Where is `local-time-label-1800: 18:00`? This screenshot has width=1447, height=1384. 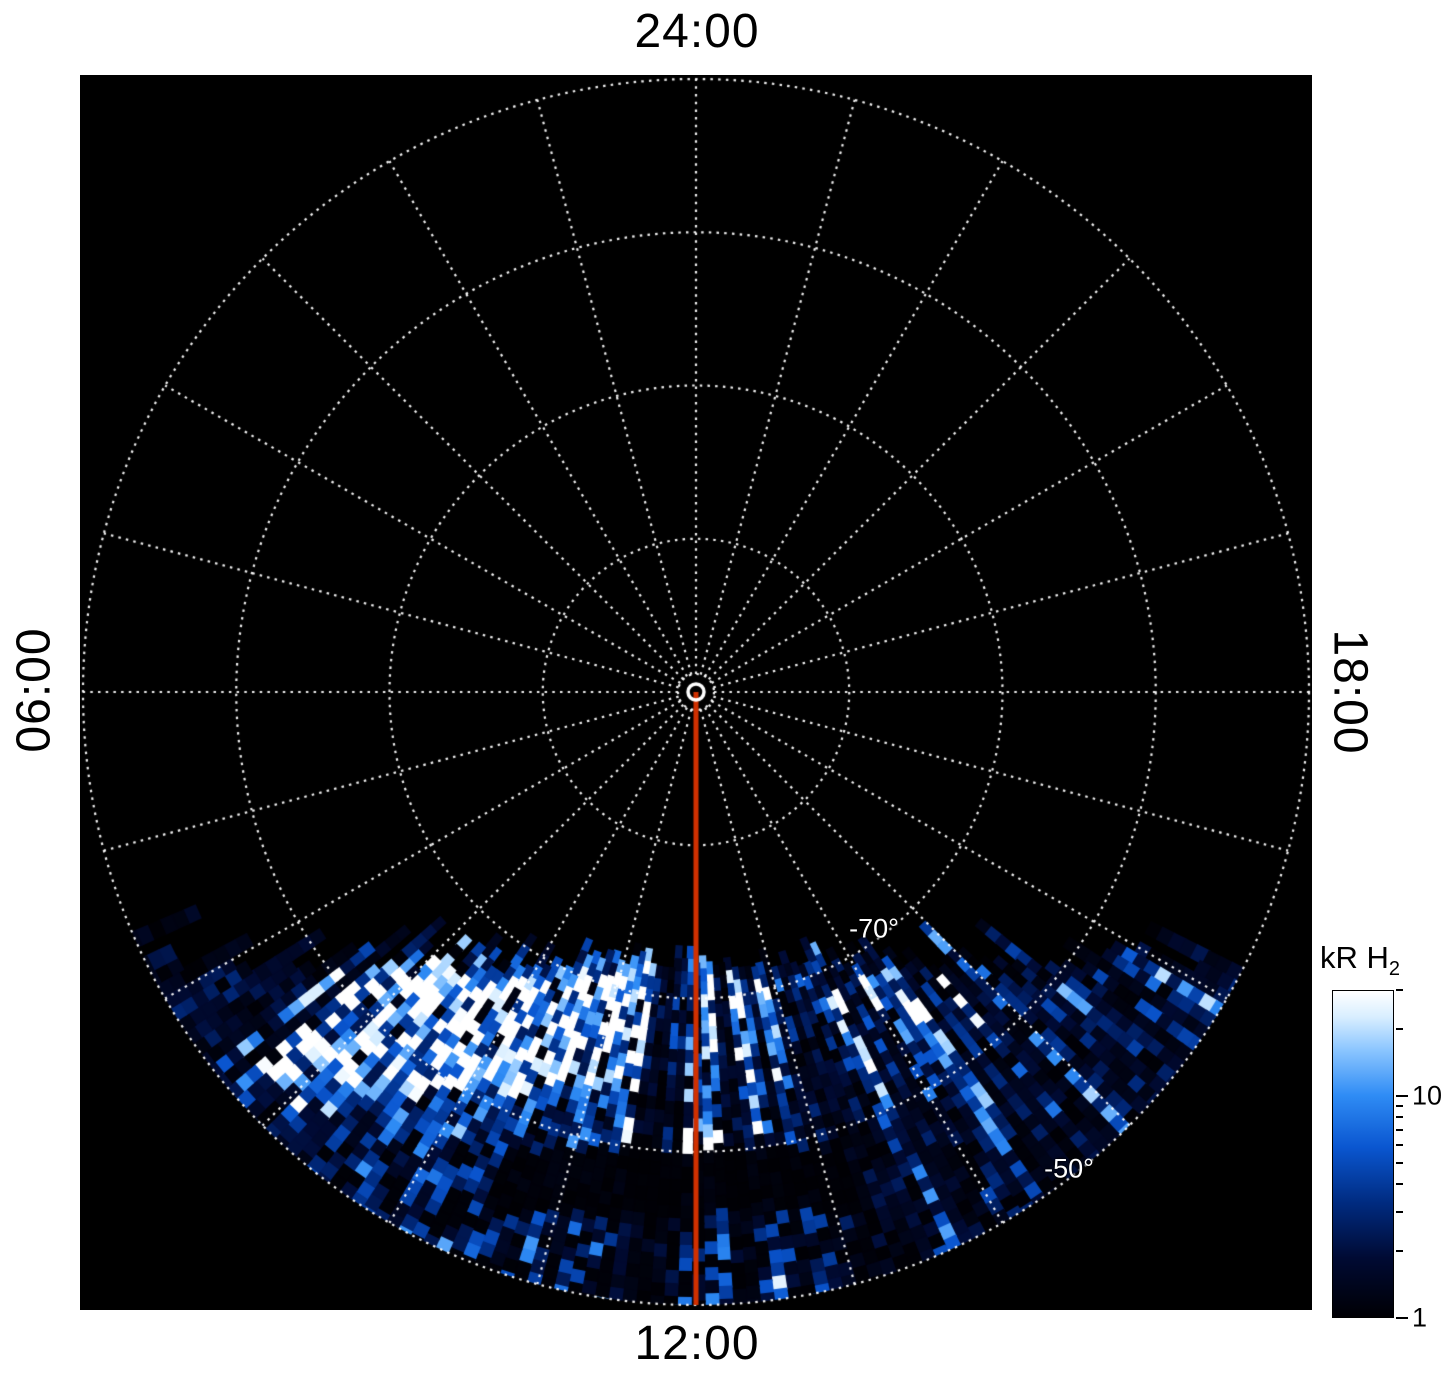 local-time-label-1800: 18:00 is located at coordinates (1350, 692).